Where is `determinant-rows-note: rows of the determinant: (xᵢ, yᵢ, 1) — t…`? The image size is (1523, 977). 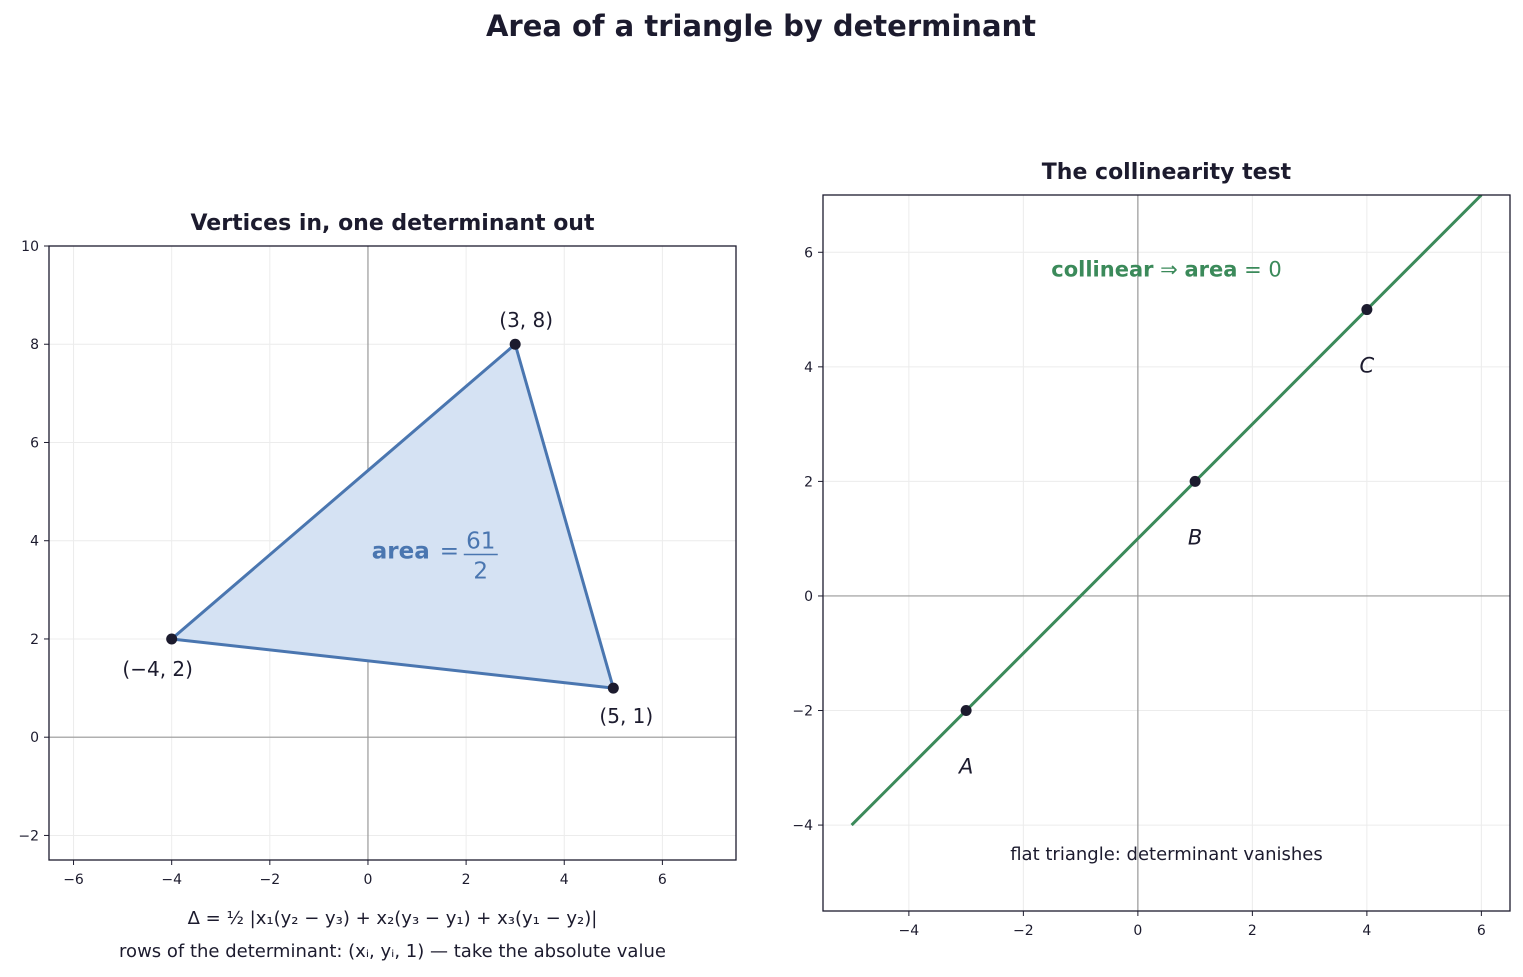
determinant-rows-note: rows of the determinant: (xᵢ, yᵢ, 1) — t… is located at coordinates (392, 951).